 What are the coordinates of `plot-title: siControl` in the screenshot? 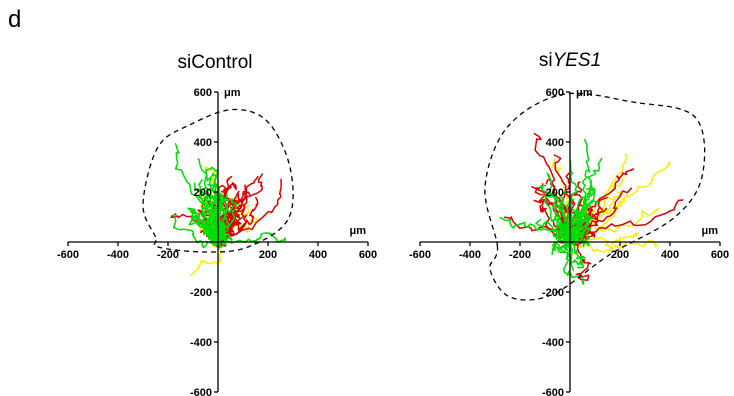 It's located at (215, 62).